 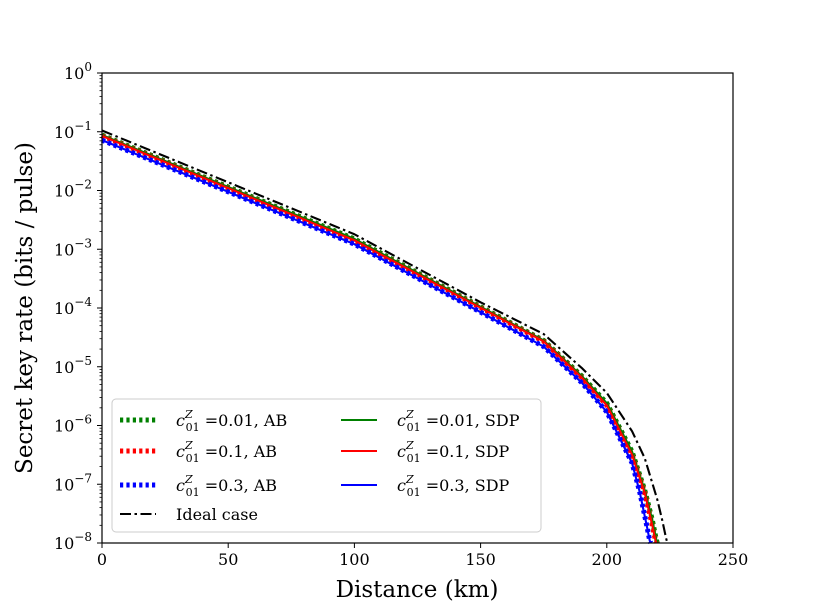 What do you see at coordinates (73, 189) in the screenshot?
I see `y-tick-label: 10⁻²` at bounding box center [73, 189].